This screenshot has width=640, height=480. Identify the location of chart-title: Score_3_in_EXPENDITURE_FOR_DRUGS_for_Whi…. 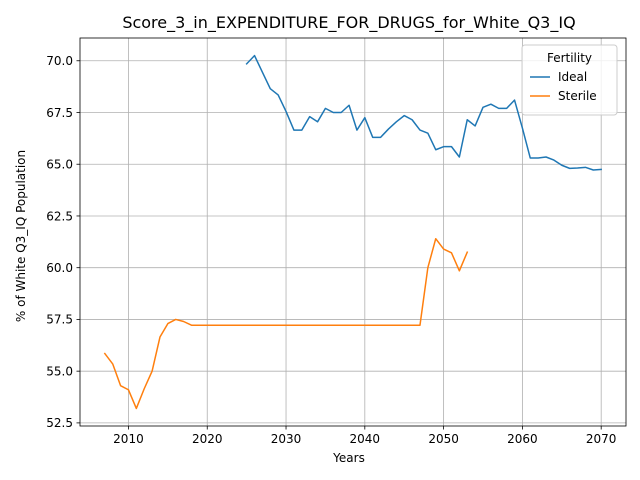
(348, 23).